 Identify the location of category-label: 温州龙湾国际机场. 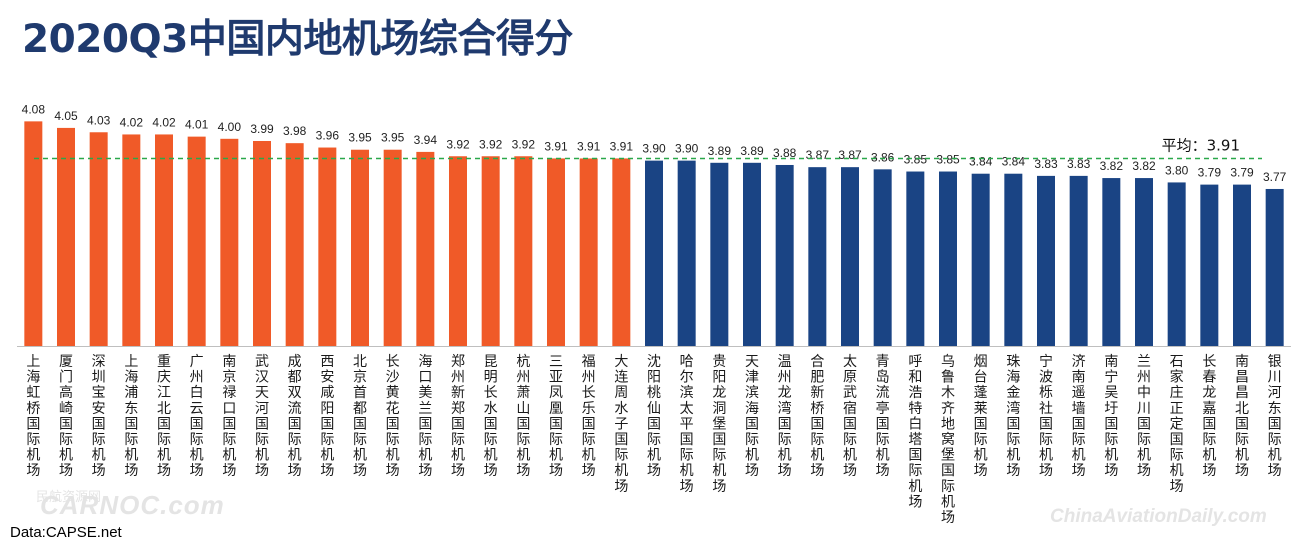
(785, 416).